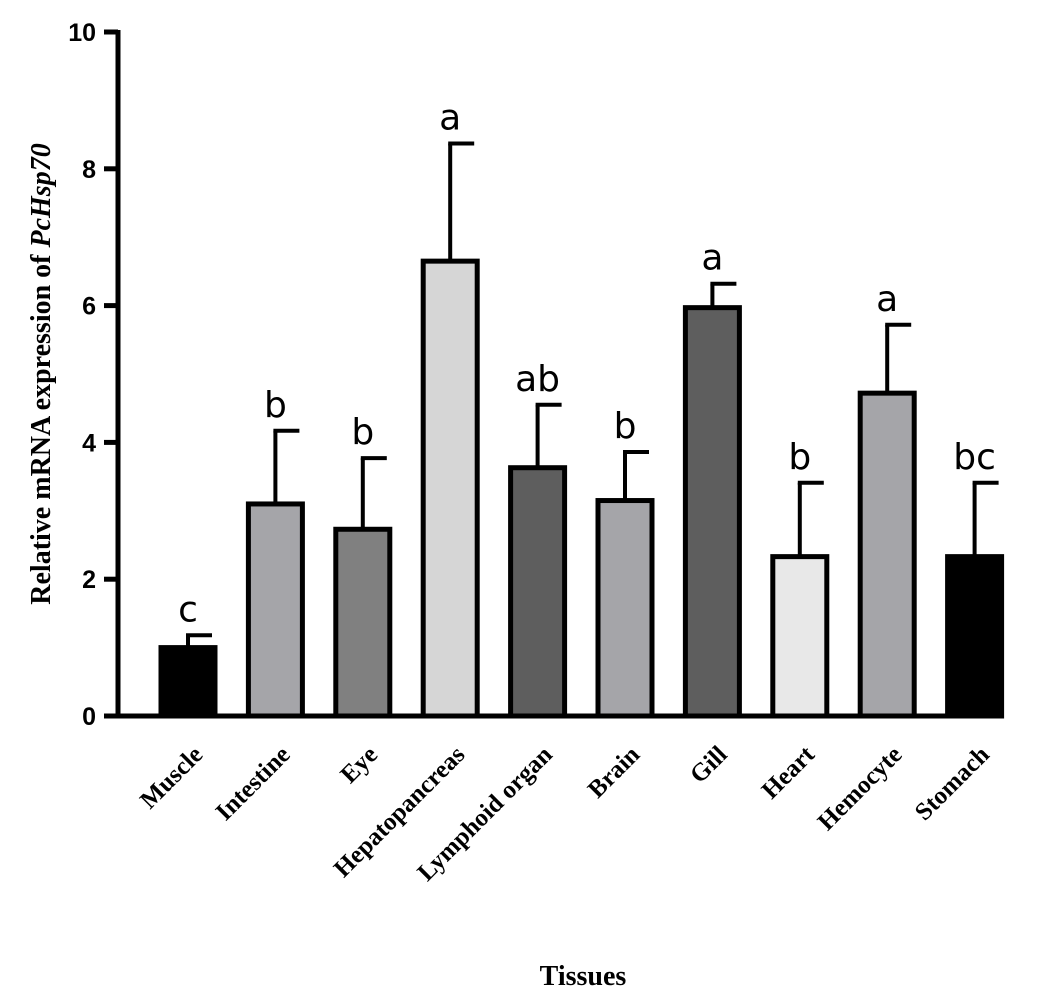  I want to click on y-axis-ticks: 0 2 4 6 8 10, so click(93, 375).